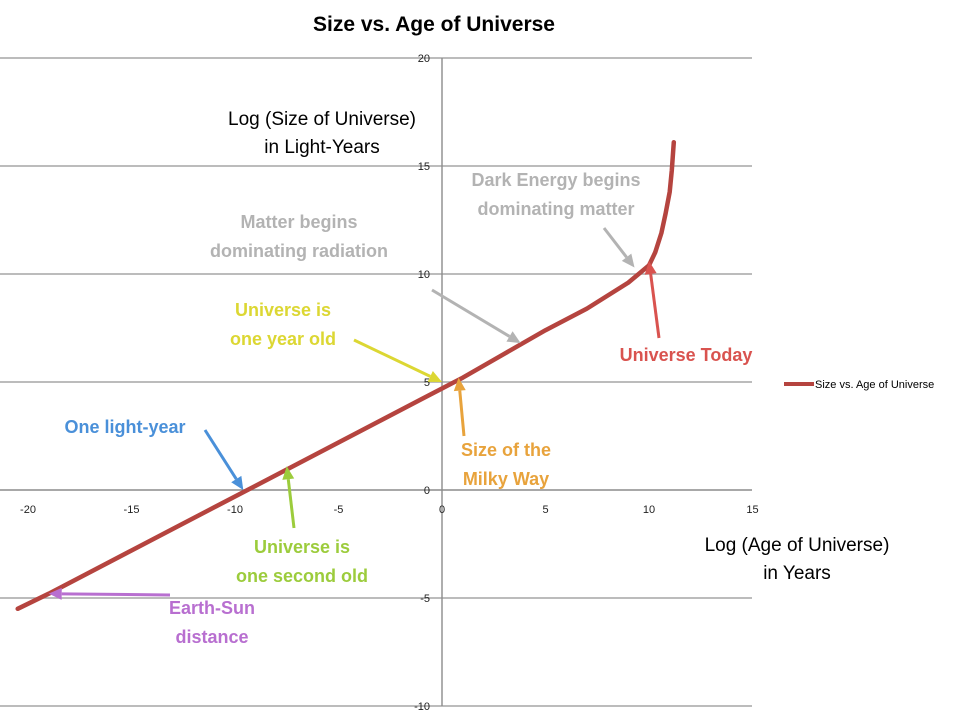 This screenshot has height=717, width=960. Describe the element at coordinates (283, 339) in the screenshot. I see `annotation-text: one year old` at that location.